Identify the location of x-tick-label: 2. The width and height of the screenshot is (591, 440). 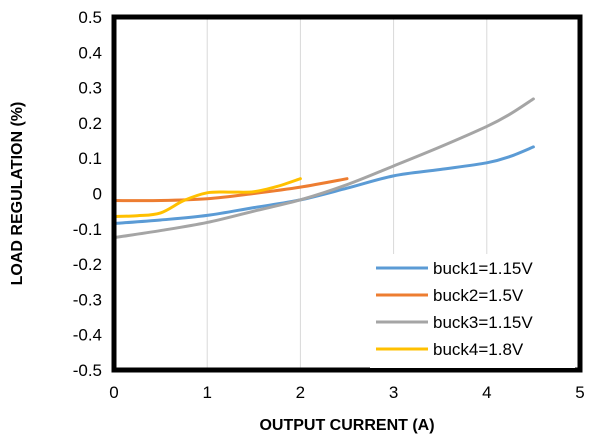
(300, 392).